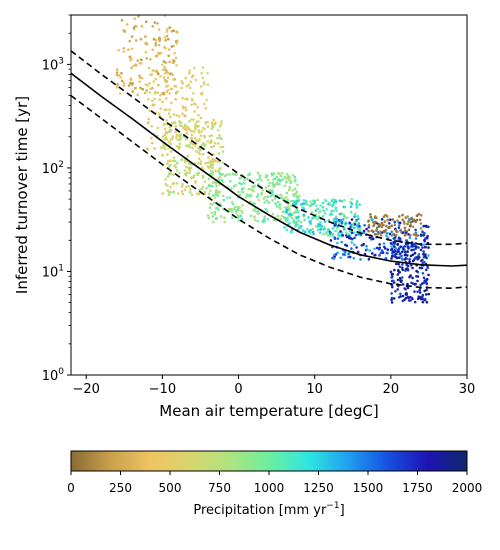  I want to click on y-tick-label: 102, so click(53, 168).